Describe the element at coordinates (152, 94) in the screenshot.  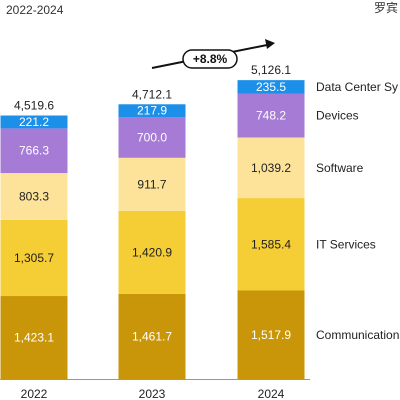
I see `total-label-2023: 4,712.1` at that location.